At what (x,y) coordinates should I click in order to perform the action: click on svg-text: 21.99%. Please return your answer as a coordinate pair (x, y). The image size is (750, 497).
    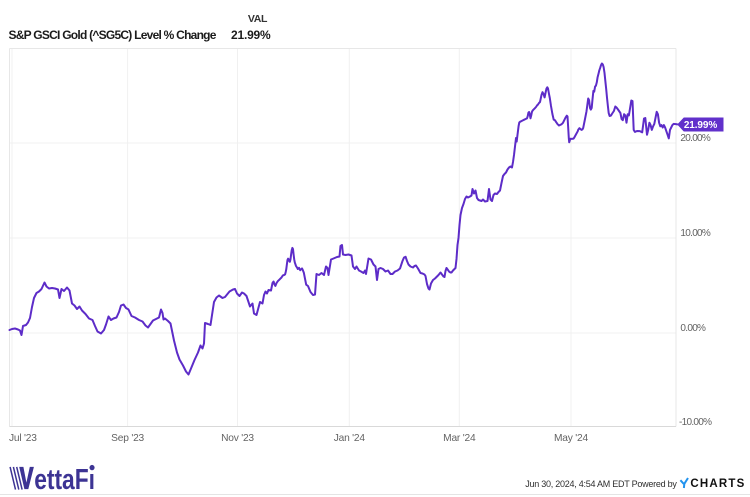
    Looking at the image, I should click on (701, 125).